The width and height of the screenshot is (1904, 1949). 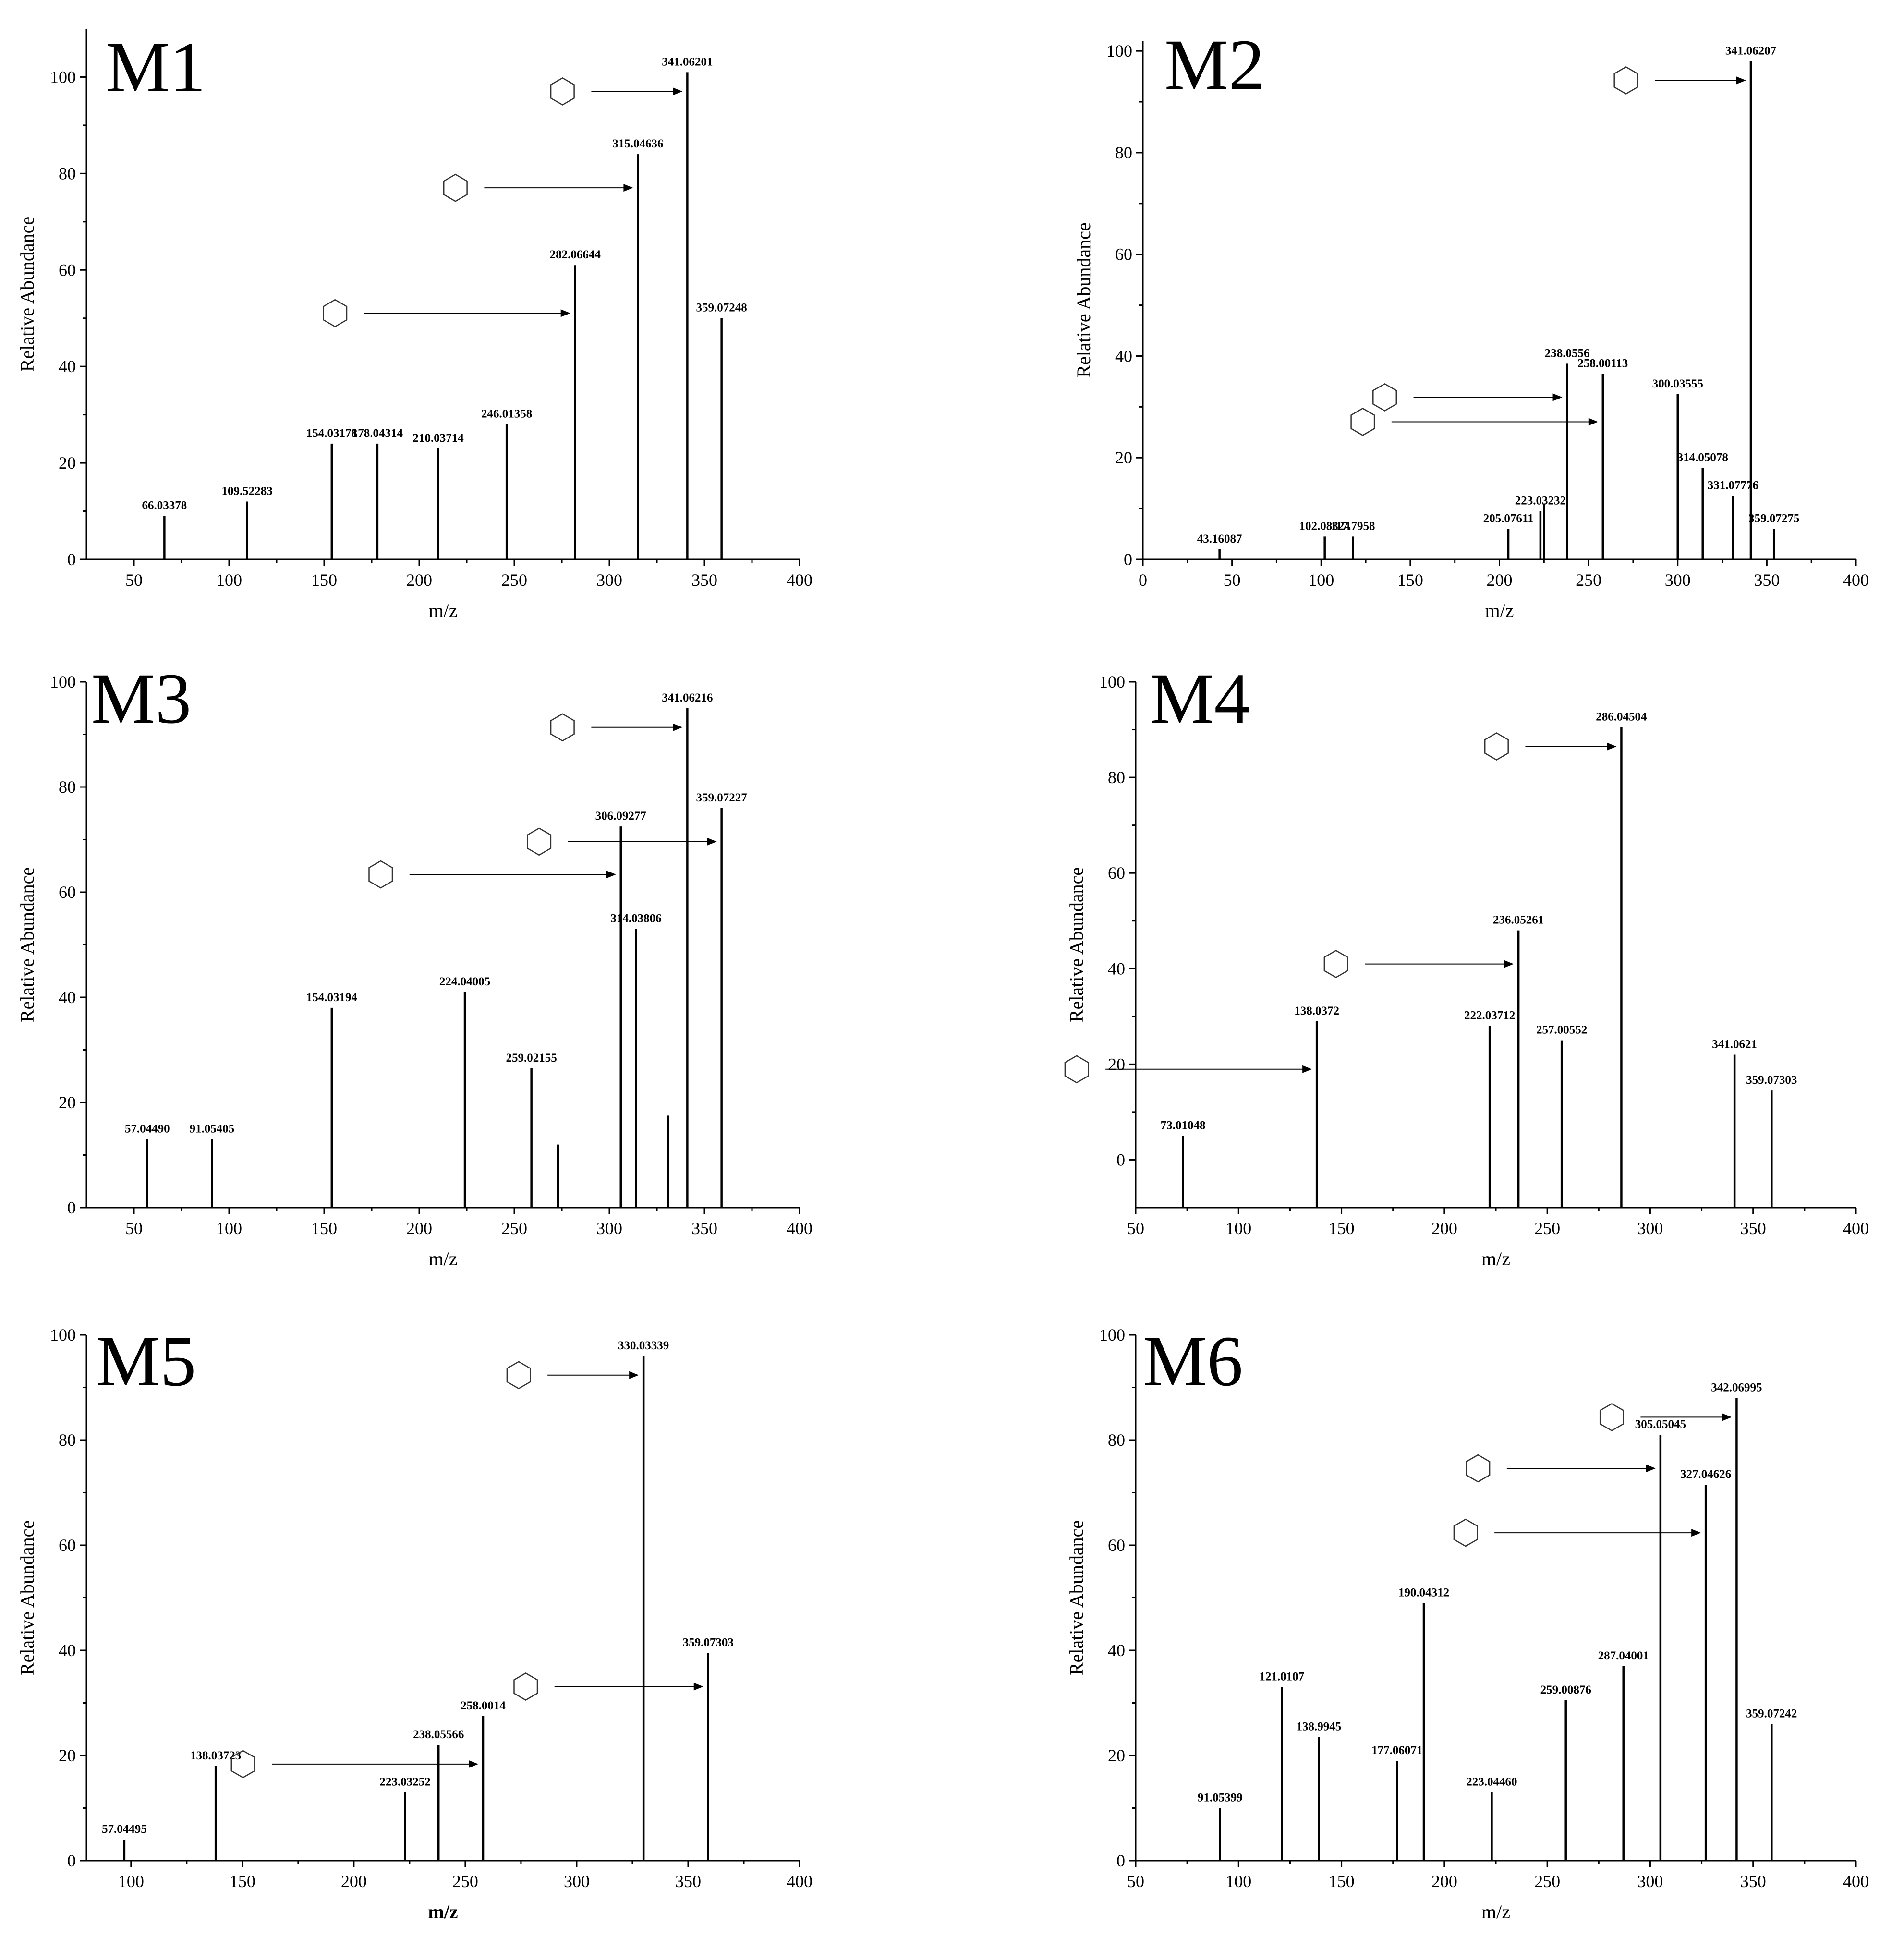 What do you see at coordinates (1489, 1015) in the screenshot?
I see `peak-label: 222.03712` at bounding box center [1489, 1015].